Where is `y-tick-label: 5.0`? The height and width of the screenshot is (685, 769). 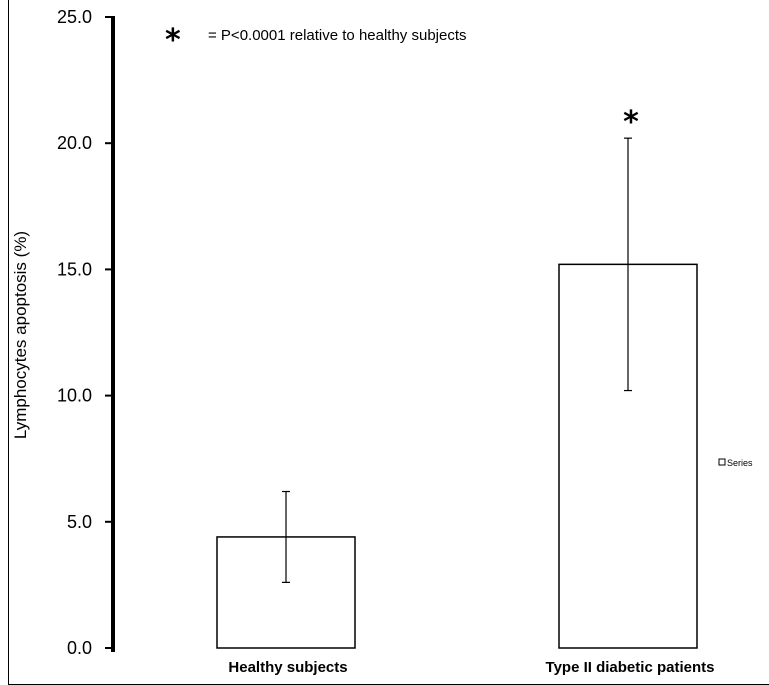
y-tick-label: 5.0 is located at coordinates (79, 522).